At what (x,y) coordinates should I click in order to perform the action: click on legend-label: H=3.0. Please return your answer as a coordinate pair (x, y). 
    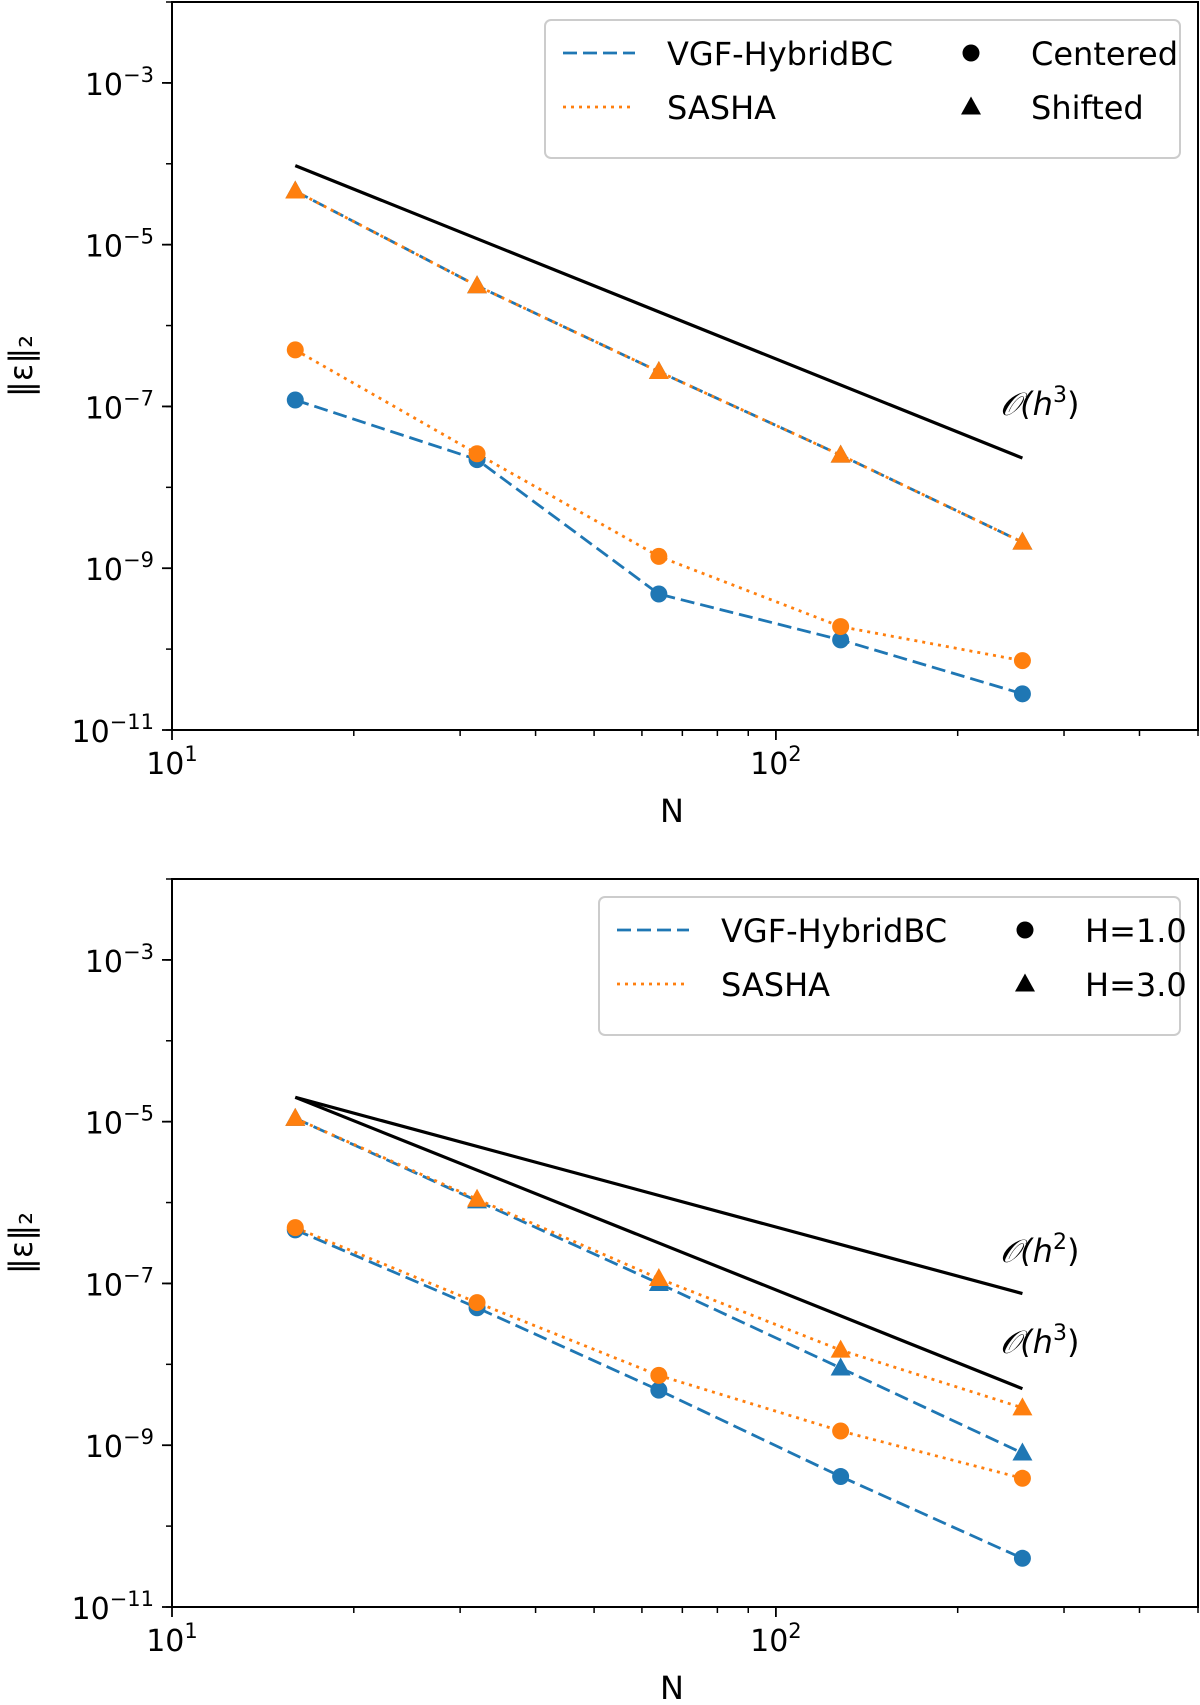
    Looking at the image, I should click on (1136, 985).